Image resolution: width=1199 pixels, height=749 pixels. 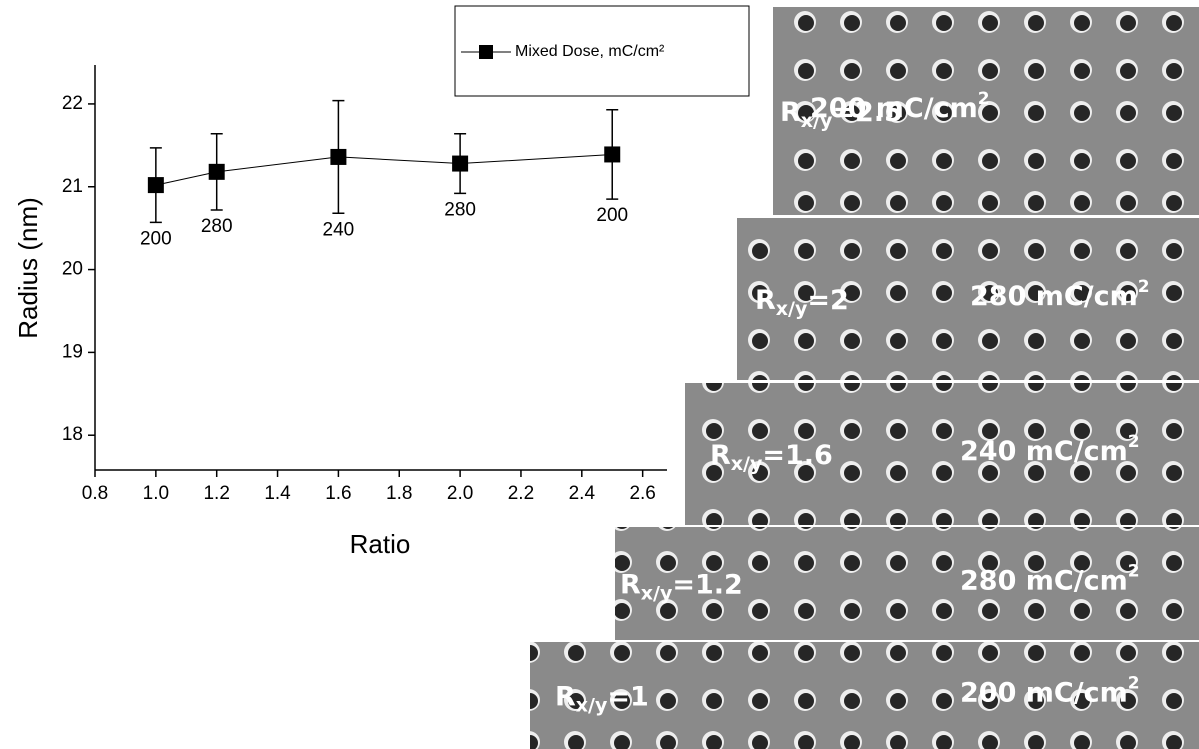 I want to click on ratio-ratio: =2.5, so click(x=867, y=112).